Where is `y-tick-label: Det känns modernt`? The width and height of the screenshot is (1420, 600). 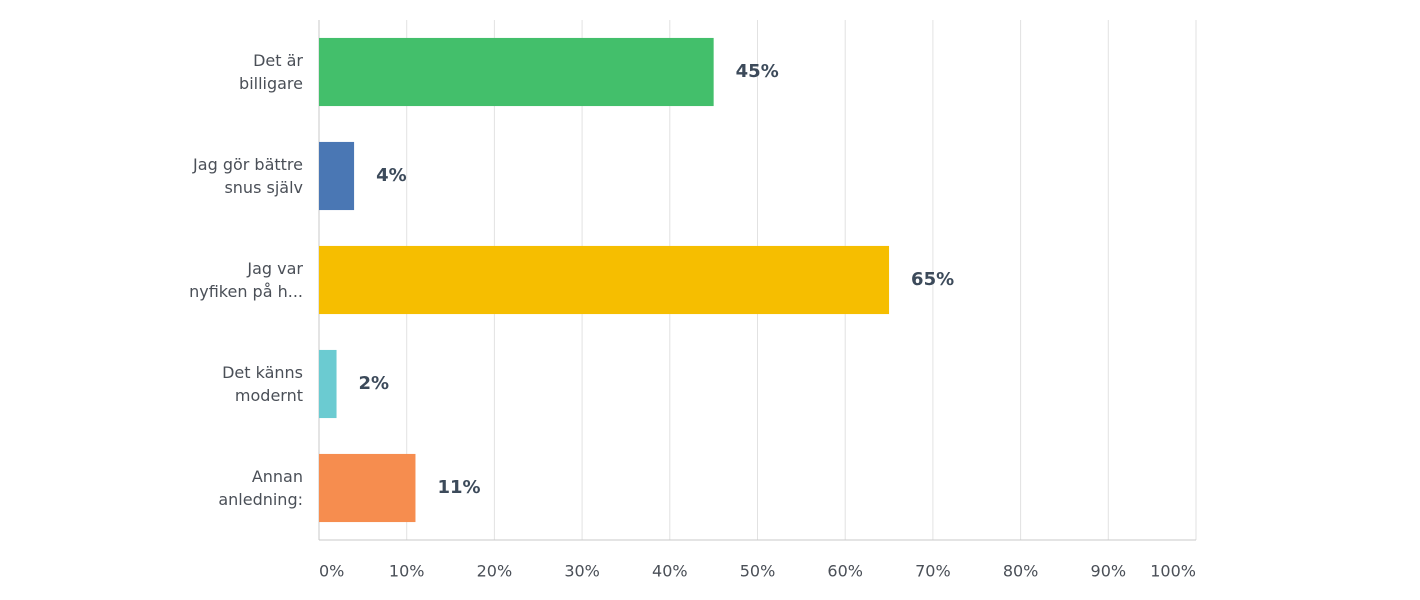
y-tick-label: Det känns modernt is located at coordinates (262, 384).